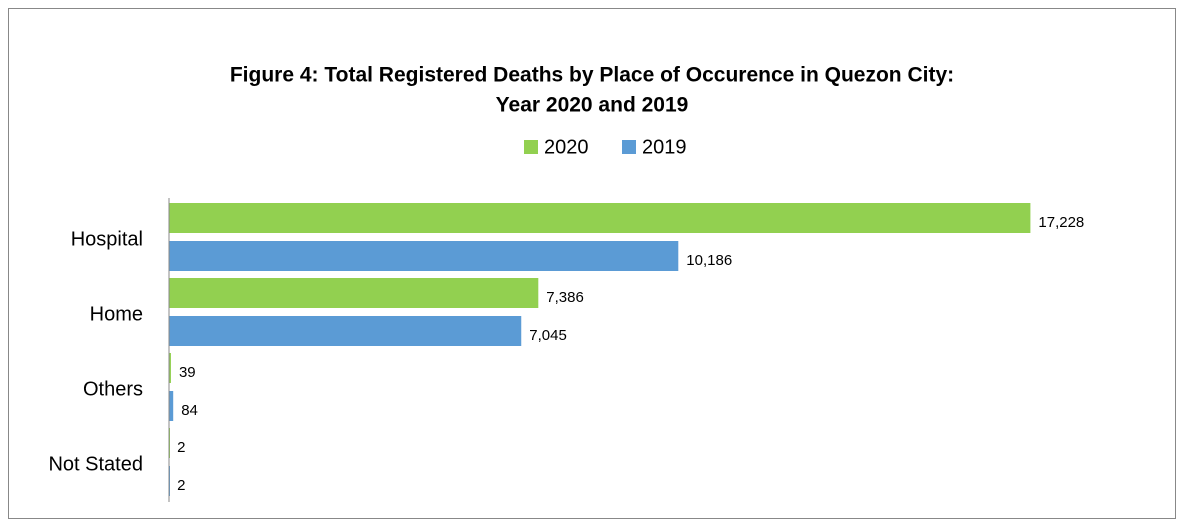  Describe the element at coordinates (565, 297) in the screenshot. I see `value-label: 7,386` at that location.